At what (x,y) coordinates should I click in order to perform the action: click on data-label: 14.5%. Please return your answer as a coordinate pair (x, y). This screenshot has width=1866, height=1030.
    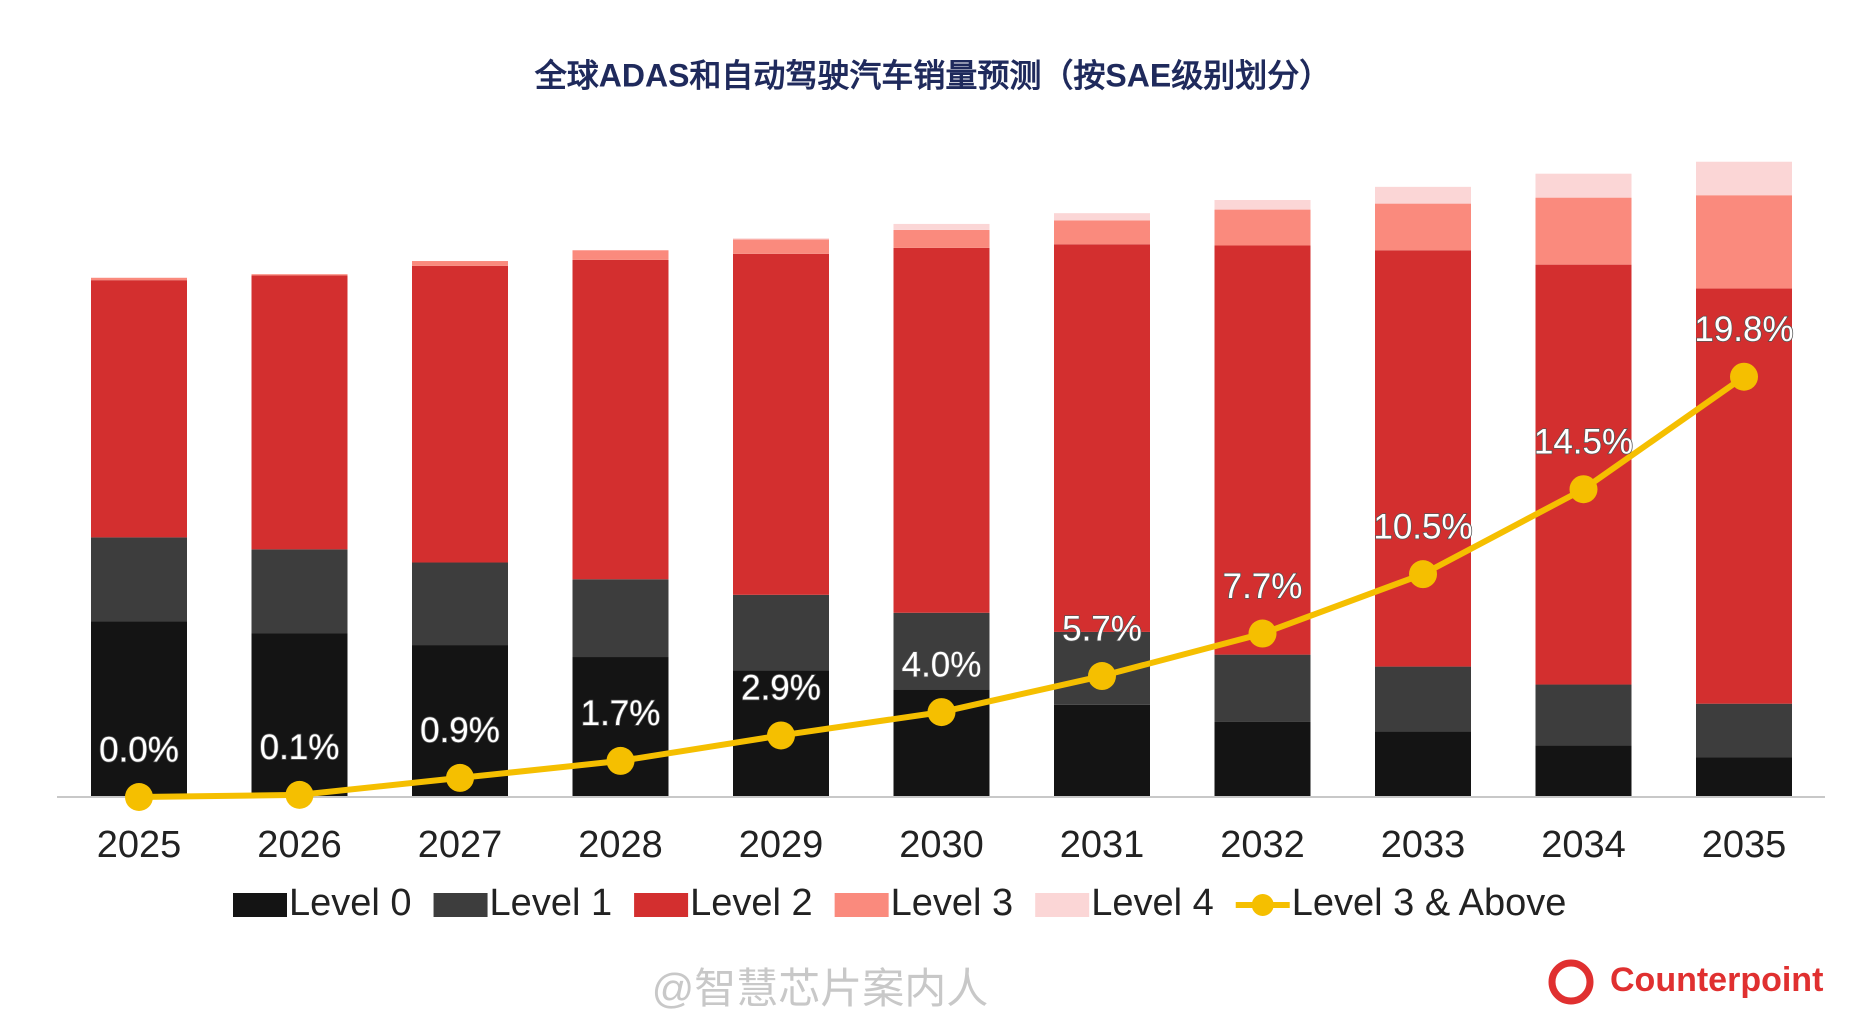
    Looking at the image, I should click on (1583, 441).